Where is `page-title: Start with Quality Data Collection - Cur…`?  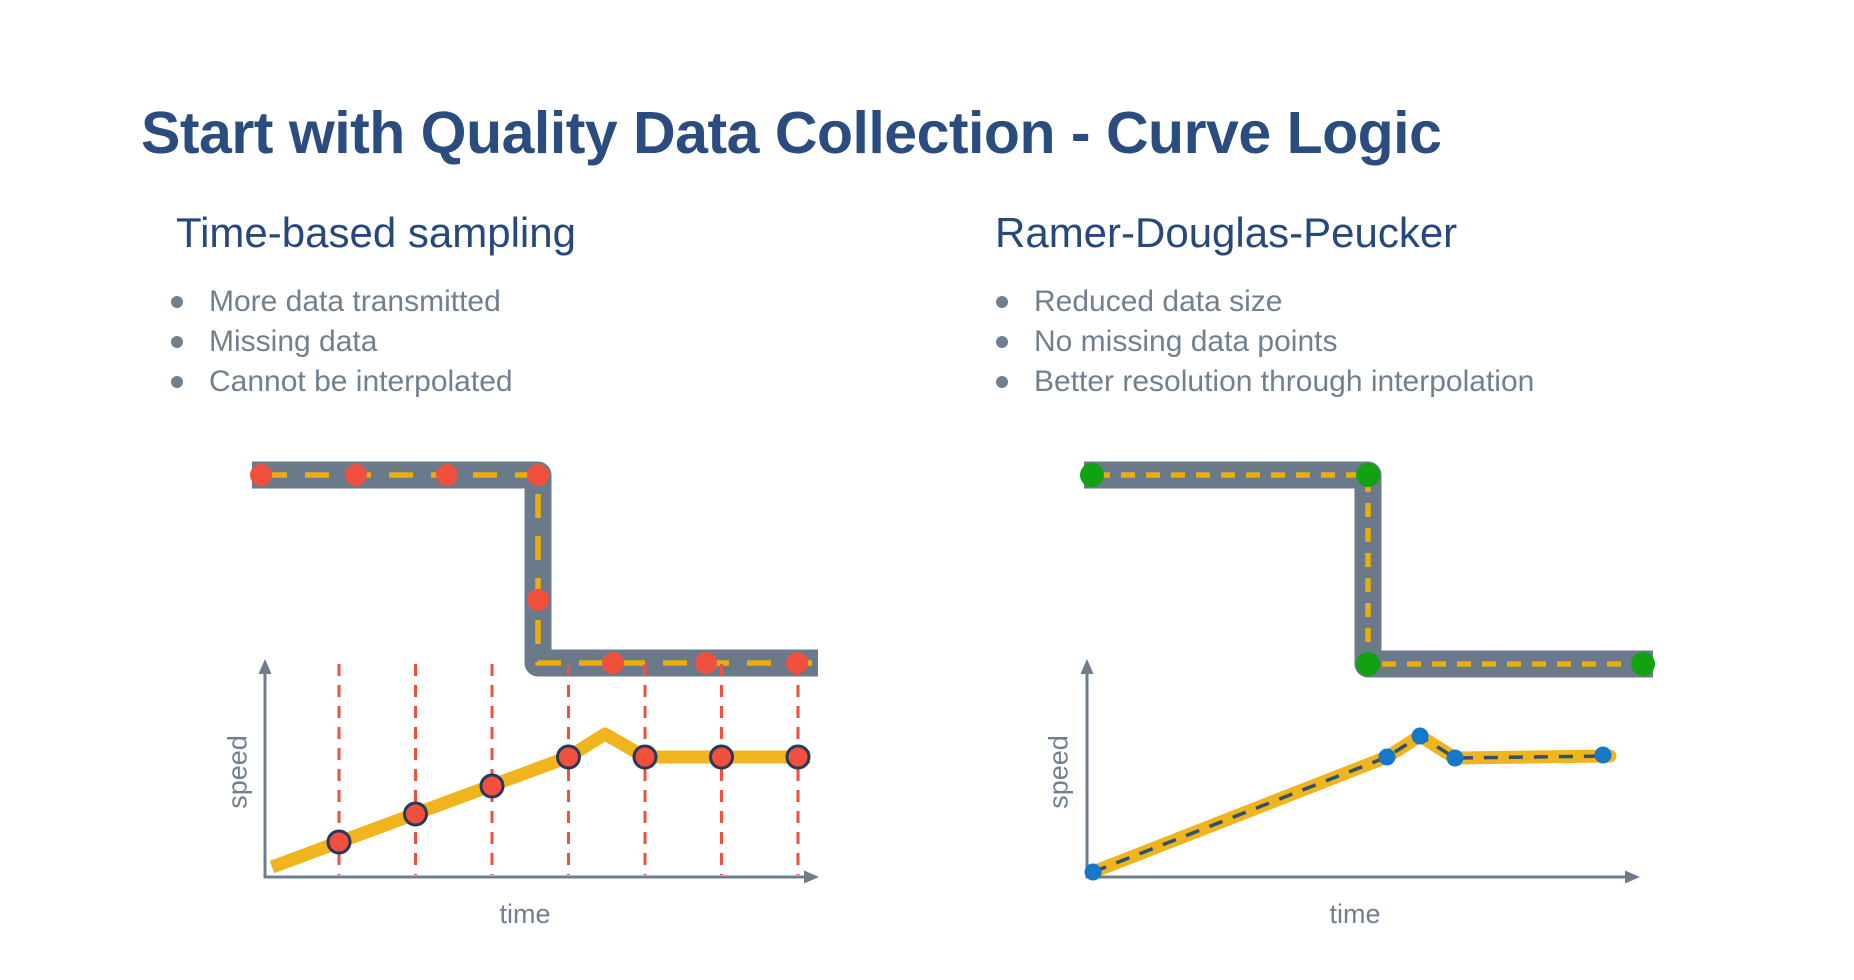
page-title: Start with Quality Data Collection - Cur… is located at coordinates (791, 133).